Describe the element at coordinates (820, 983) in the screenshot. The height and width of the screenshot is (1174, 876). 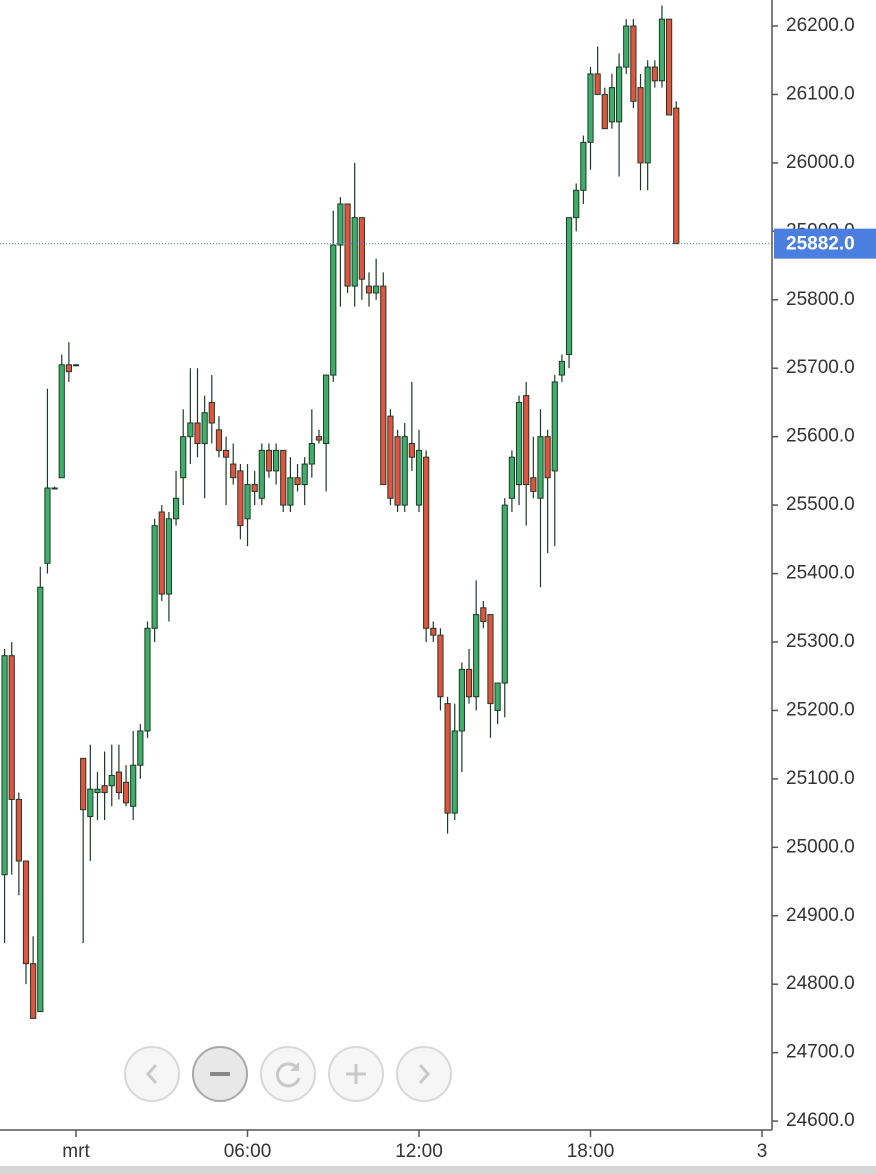
I see `y-tick-label: 24800.0` at that location.